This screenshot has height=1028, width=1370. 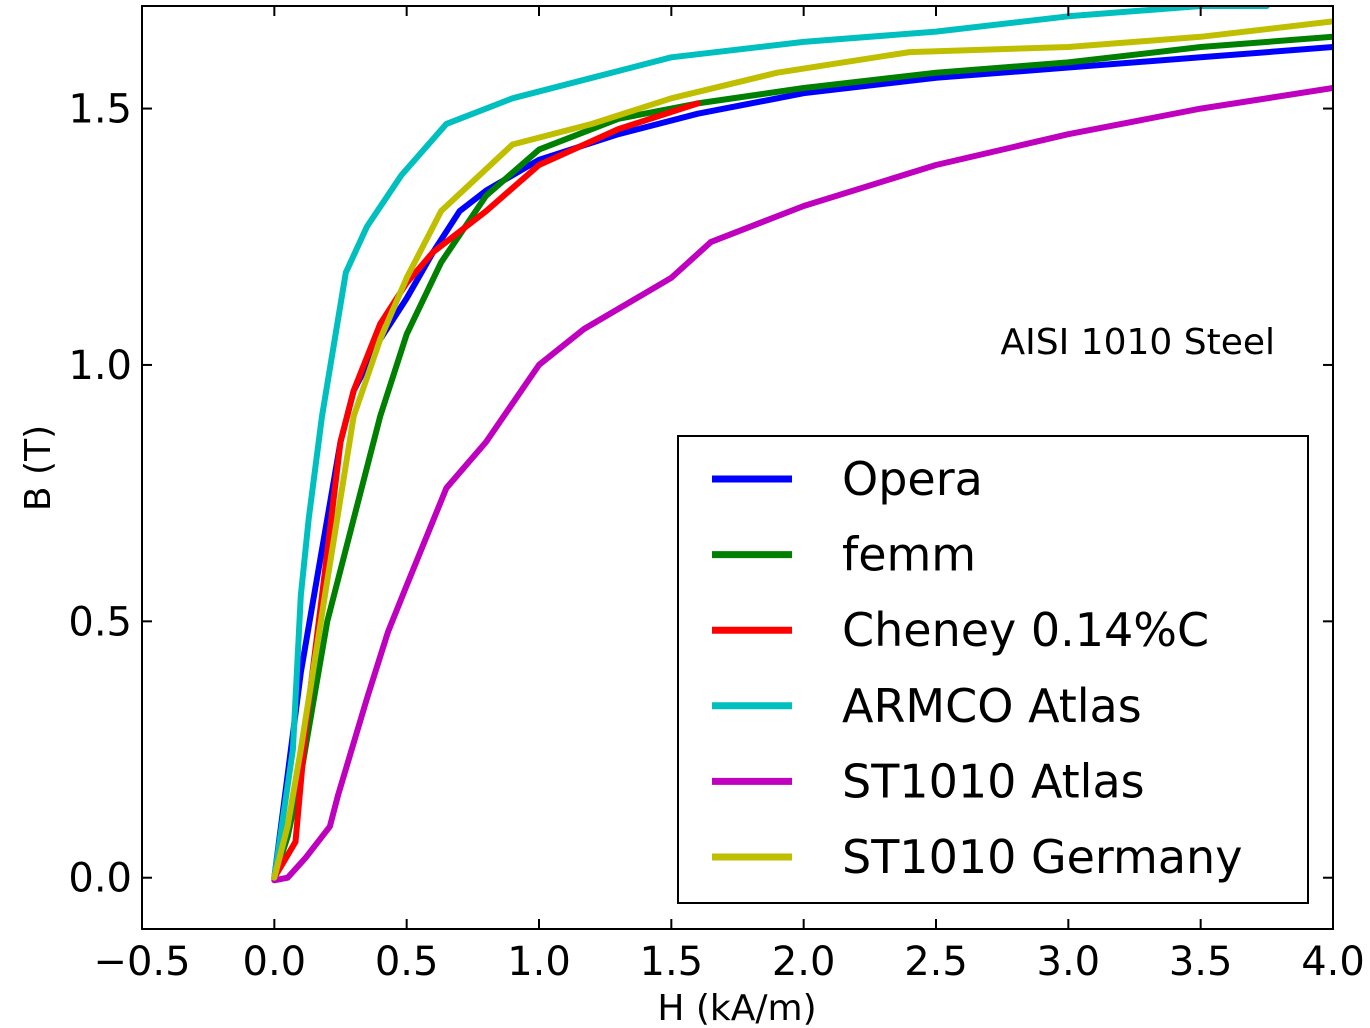 What do you see at coordinates (1201, 962) in the screenshot?
I see `x-tick-label: 3.5` at bounding box center [1201, 962].